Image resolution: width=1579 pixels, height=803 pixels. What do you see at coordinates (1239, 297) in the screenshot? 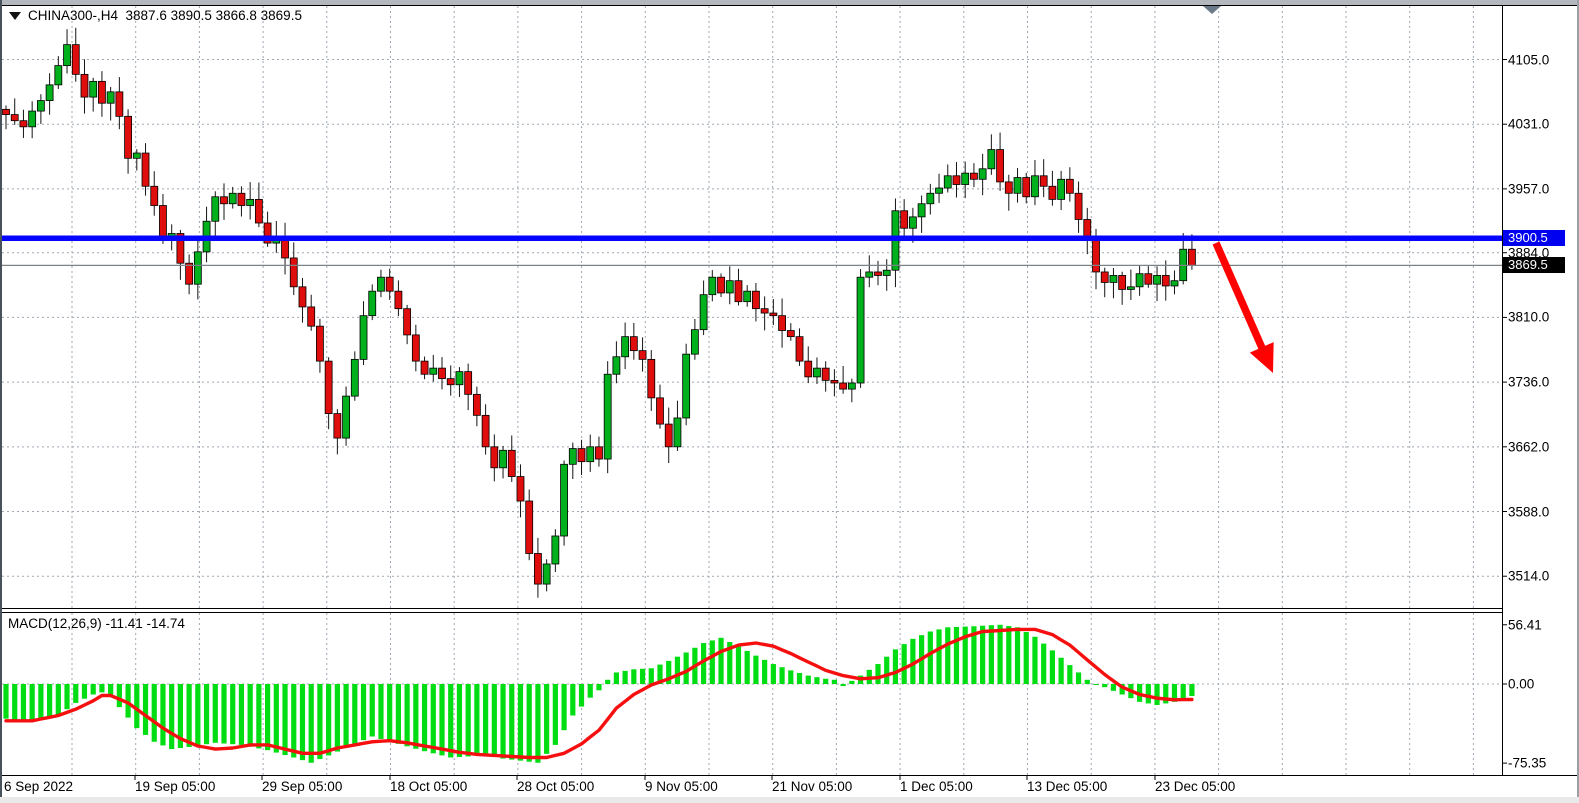
I see `trend-arrow-shaft` at bounding box center [1239, 297].